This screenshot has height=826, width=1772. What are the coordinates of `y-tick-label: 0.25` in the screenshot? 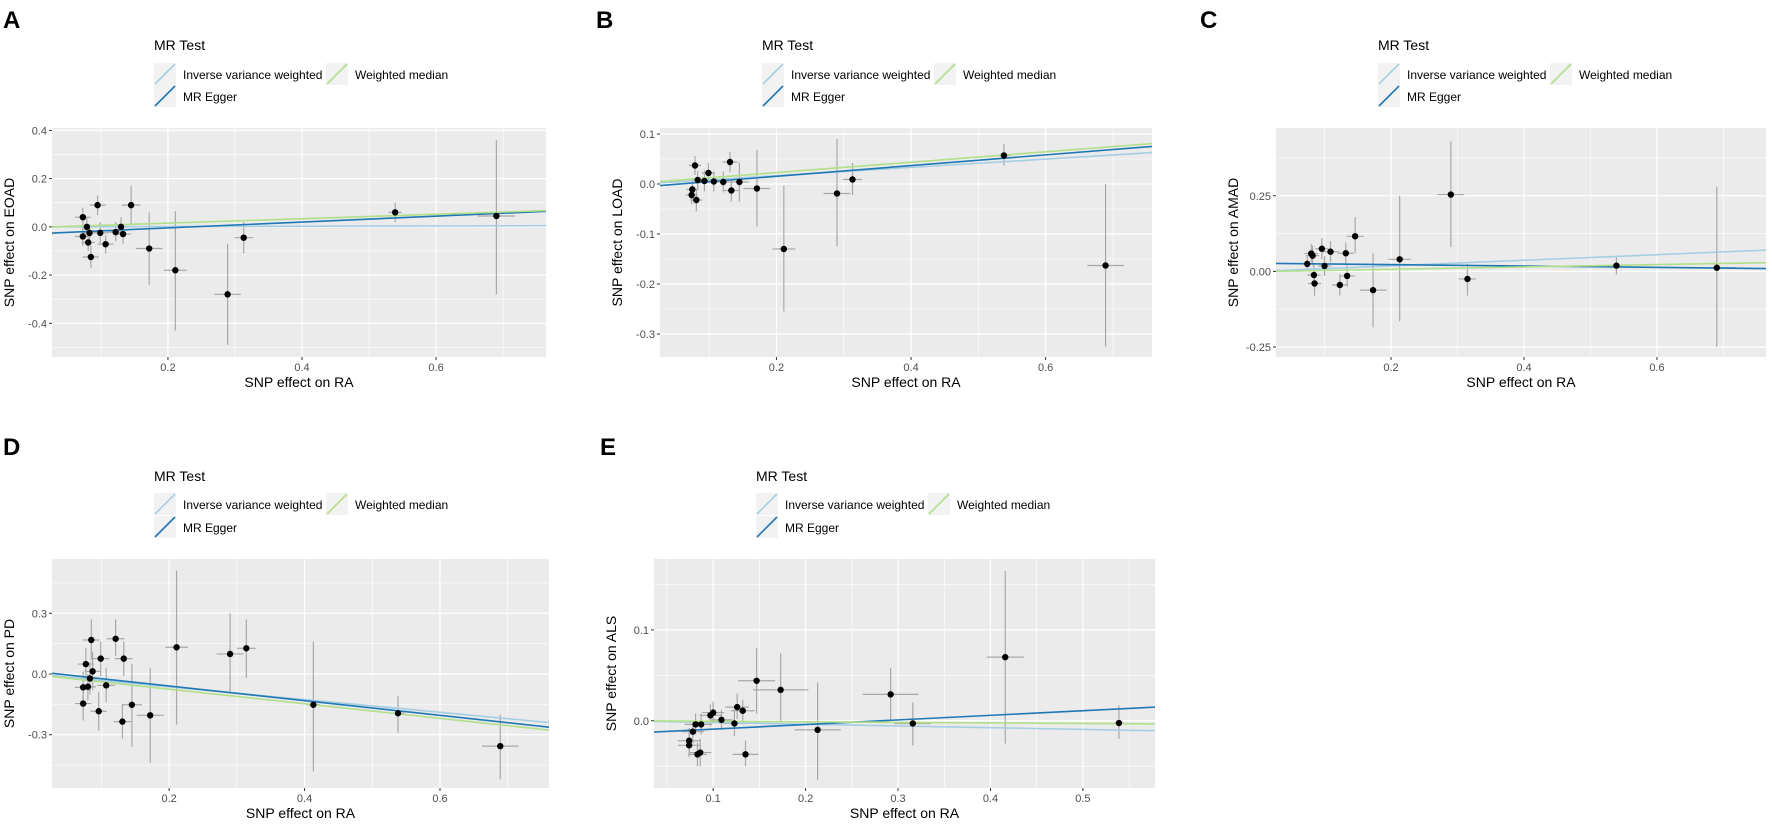 It's located at (1260, 197).